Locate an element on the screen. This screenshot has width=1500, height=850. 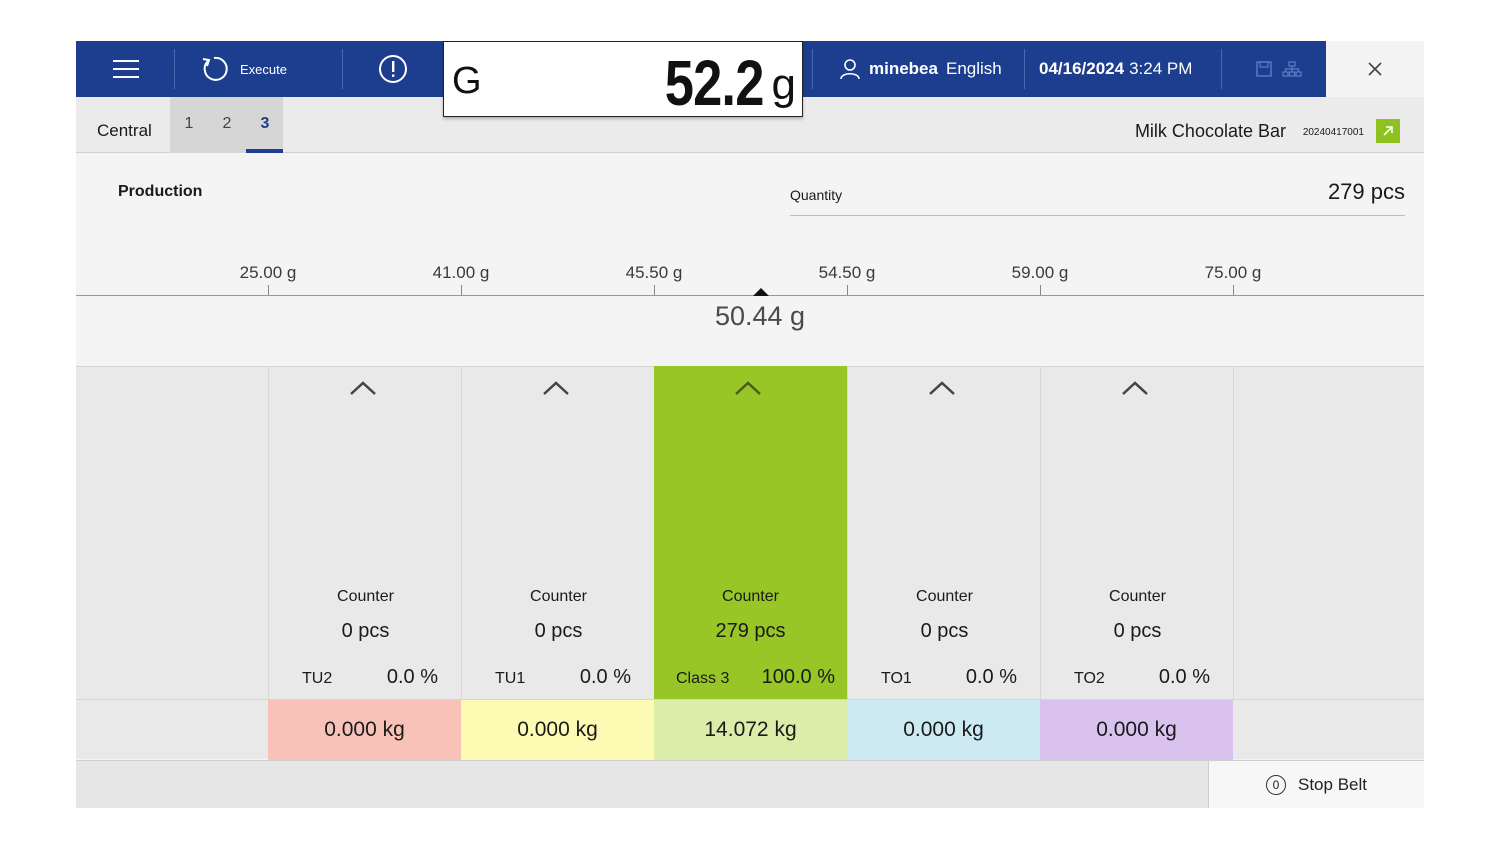
refresh-icon is located at coordinates (215, 68).